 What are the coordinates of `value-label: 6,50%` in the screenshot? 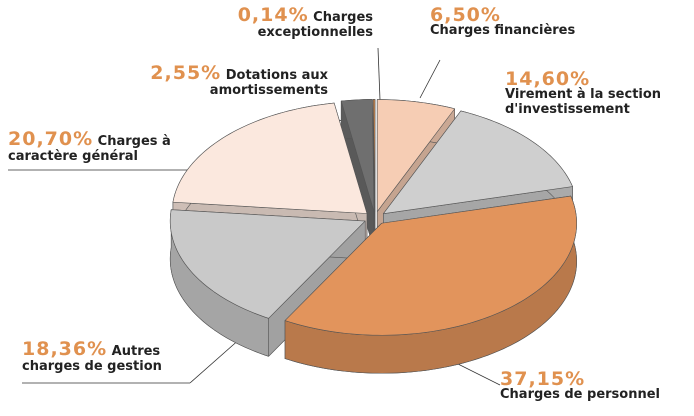 It's located at (465, 15).